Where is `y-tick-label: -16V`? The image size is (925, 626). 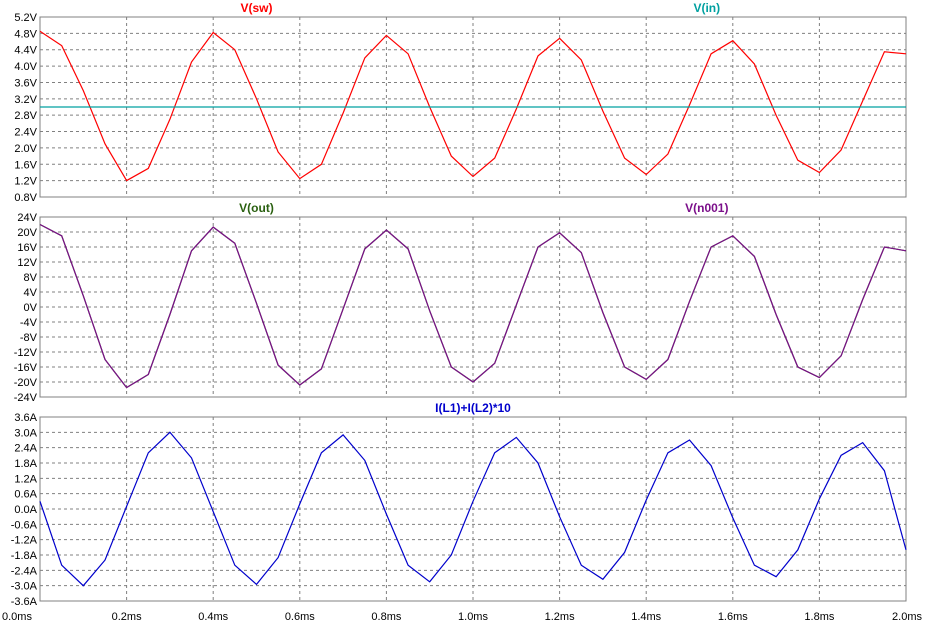
y-tick-label: -16V is located at coordinates (26, 368).